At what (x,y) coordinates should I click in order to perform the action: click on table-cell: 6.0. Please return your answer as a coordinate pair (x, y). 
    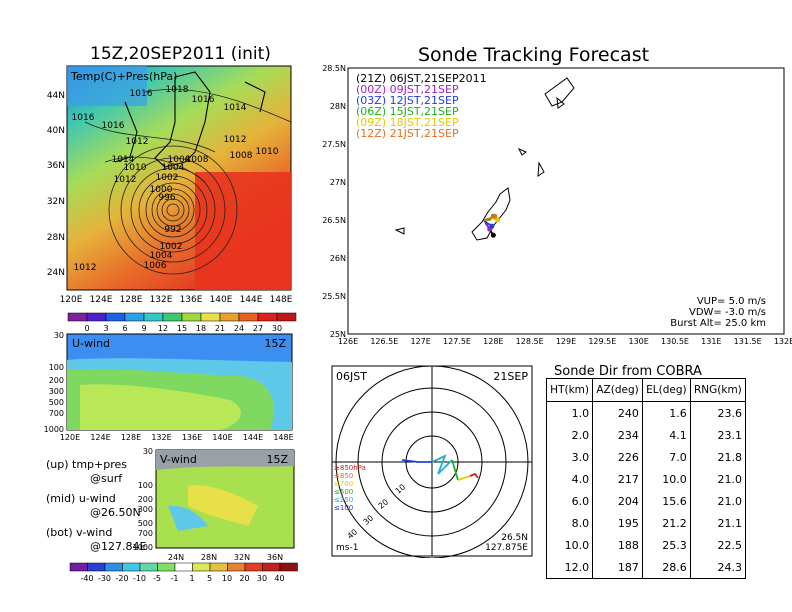
    Looking at the image, I should click on (569, 501).